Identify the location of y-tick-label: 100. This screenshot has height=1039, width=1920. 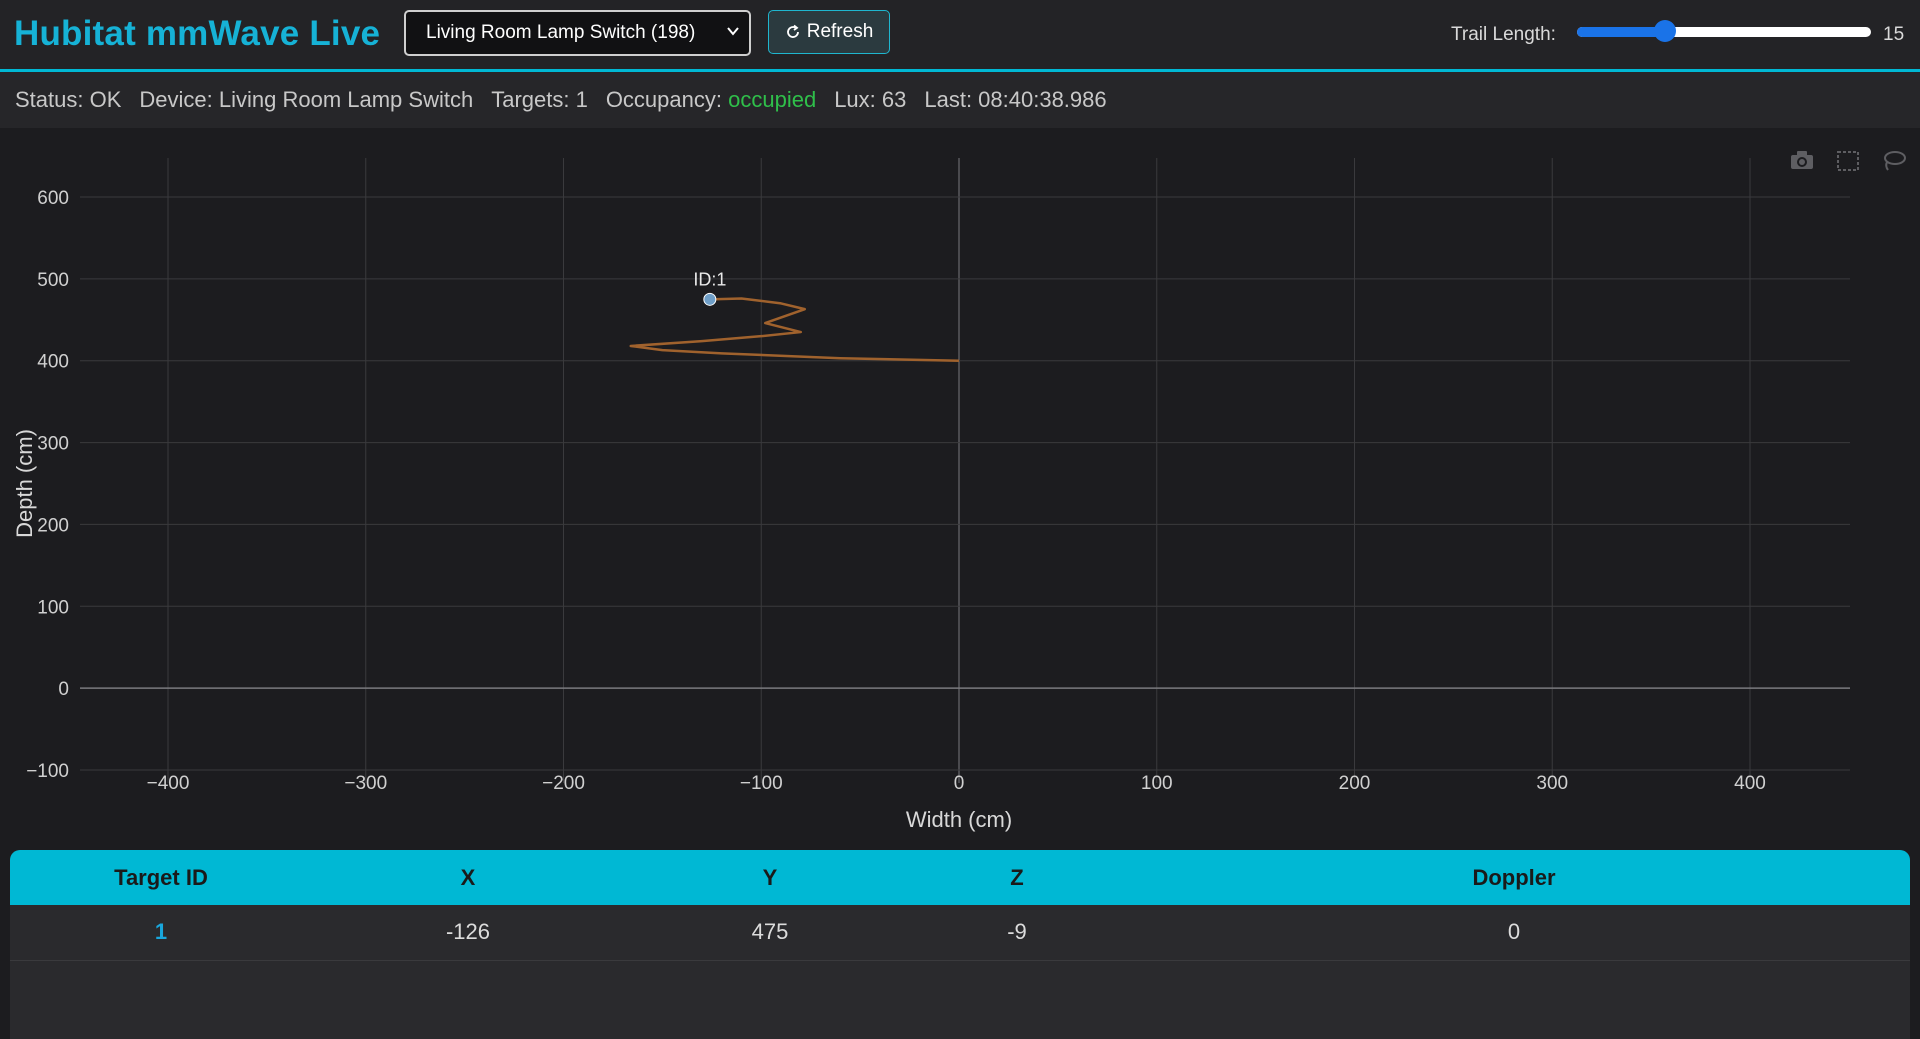
(53, 607).